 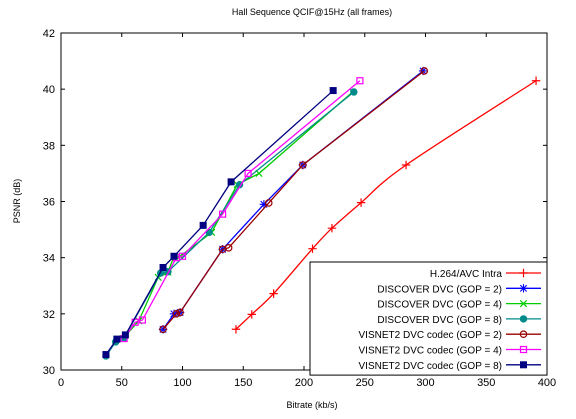 I want to click on y-tick-label: 42, so click(x=49, y=34).